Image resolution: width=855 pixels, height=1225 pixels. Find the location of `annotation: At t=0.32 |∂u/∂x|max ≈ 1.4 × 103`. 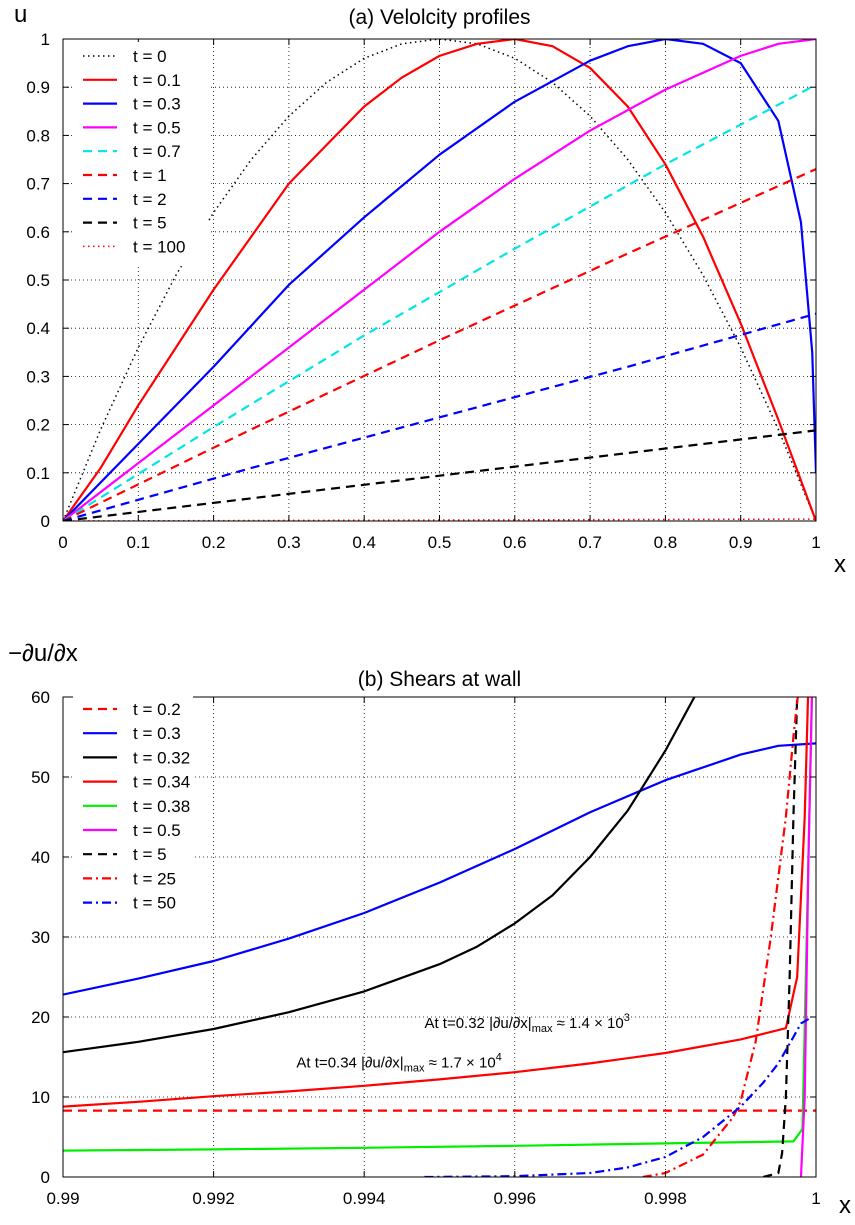

annotation: At t=0.32 |∂u/∂x|max ≈ 1.4 × 103 is located at coordinates (526, 1023).